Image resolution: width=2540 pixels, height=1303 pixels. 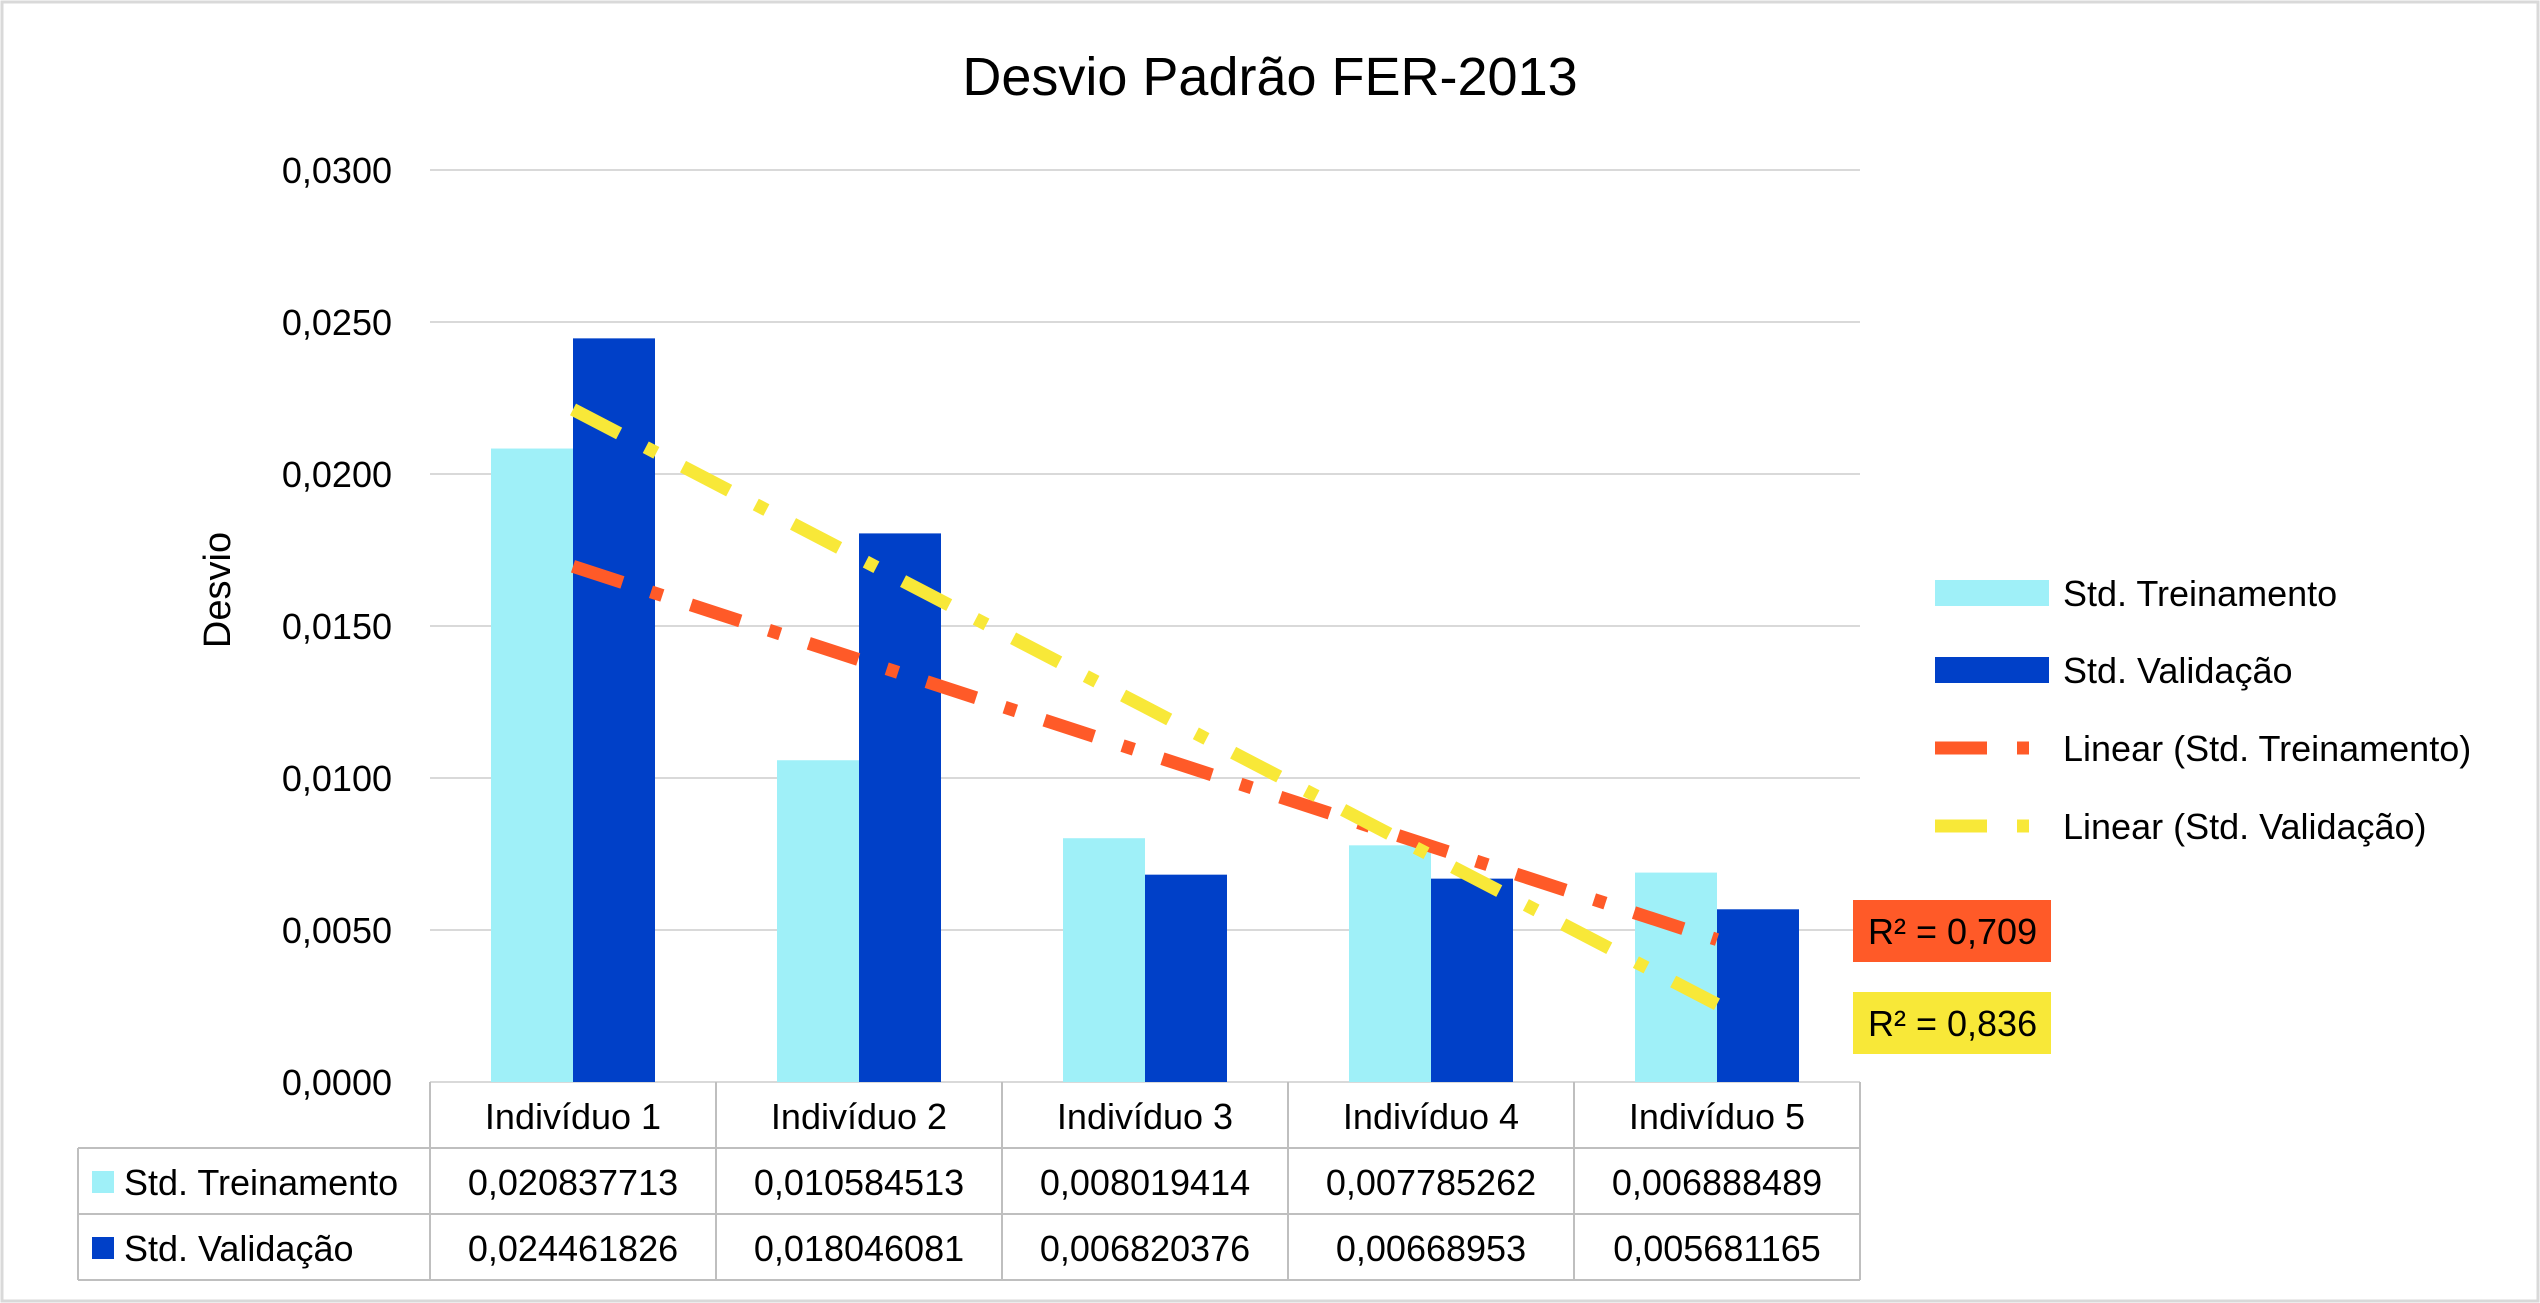 I want to click on y-tick-label: 0,0000, so click(x=337, y=1082).